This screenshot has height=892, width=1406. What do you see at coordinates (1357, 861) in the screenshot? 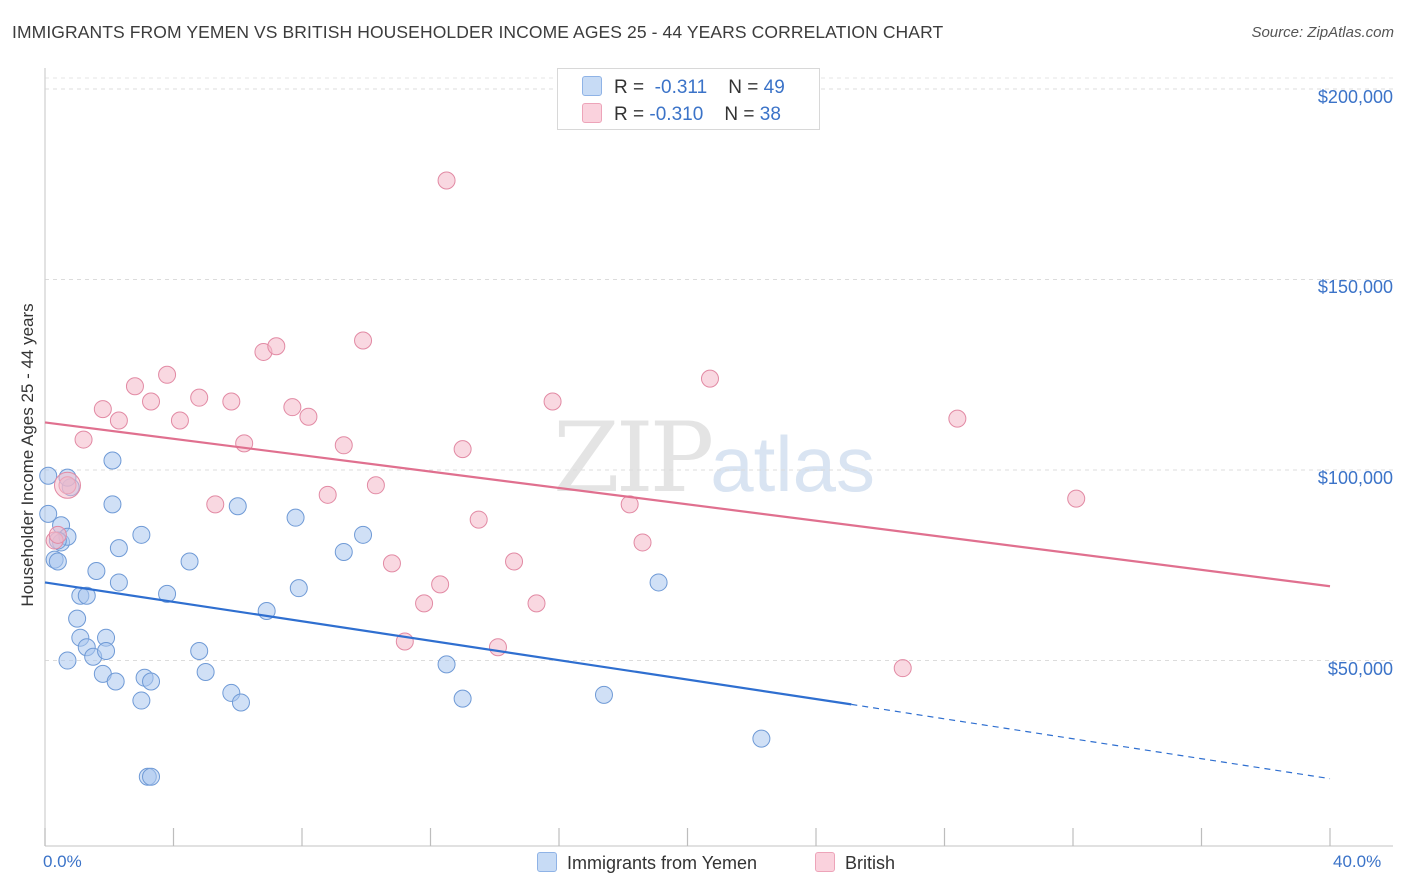
I see `x-tick-label-max: 40.0%` at bounding box center [1357, 861].